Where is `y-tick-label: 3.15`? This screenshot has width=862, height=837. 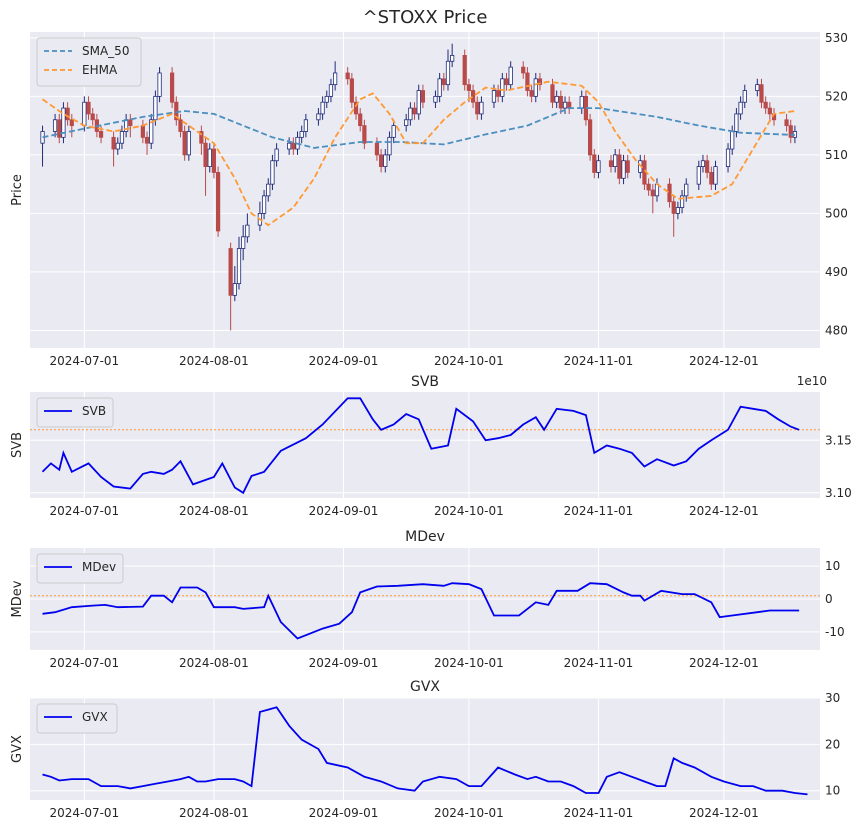
y-tick-label: 3.15 is located at coordinates (838, 440).